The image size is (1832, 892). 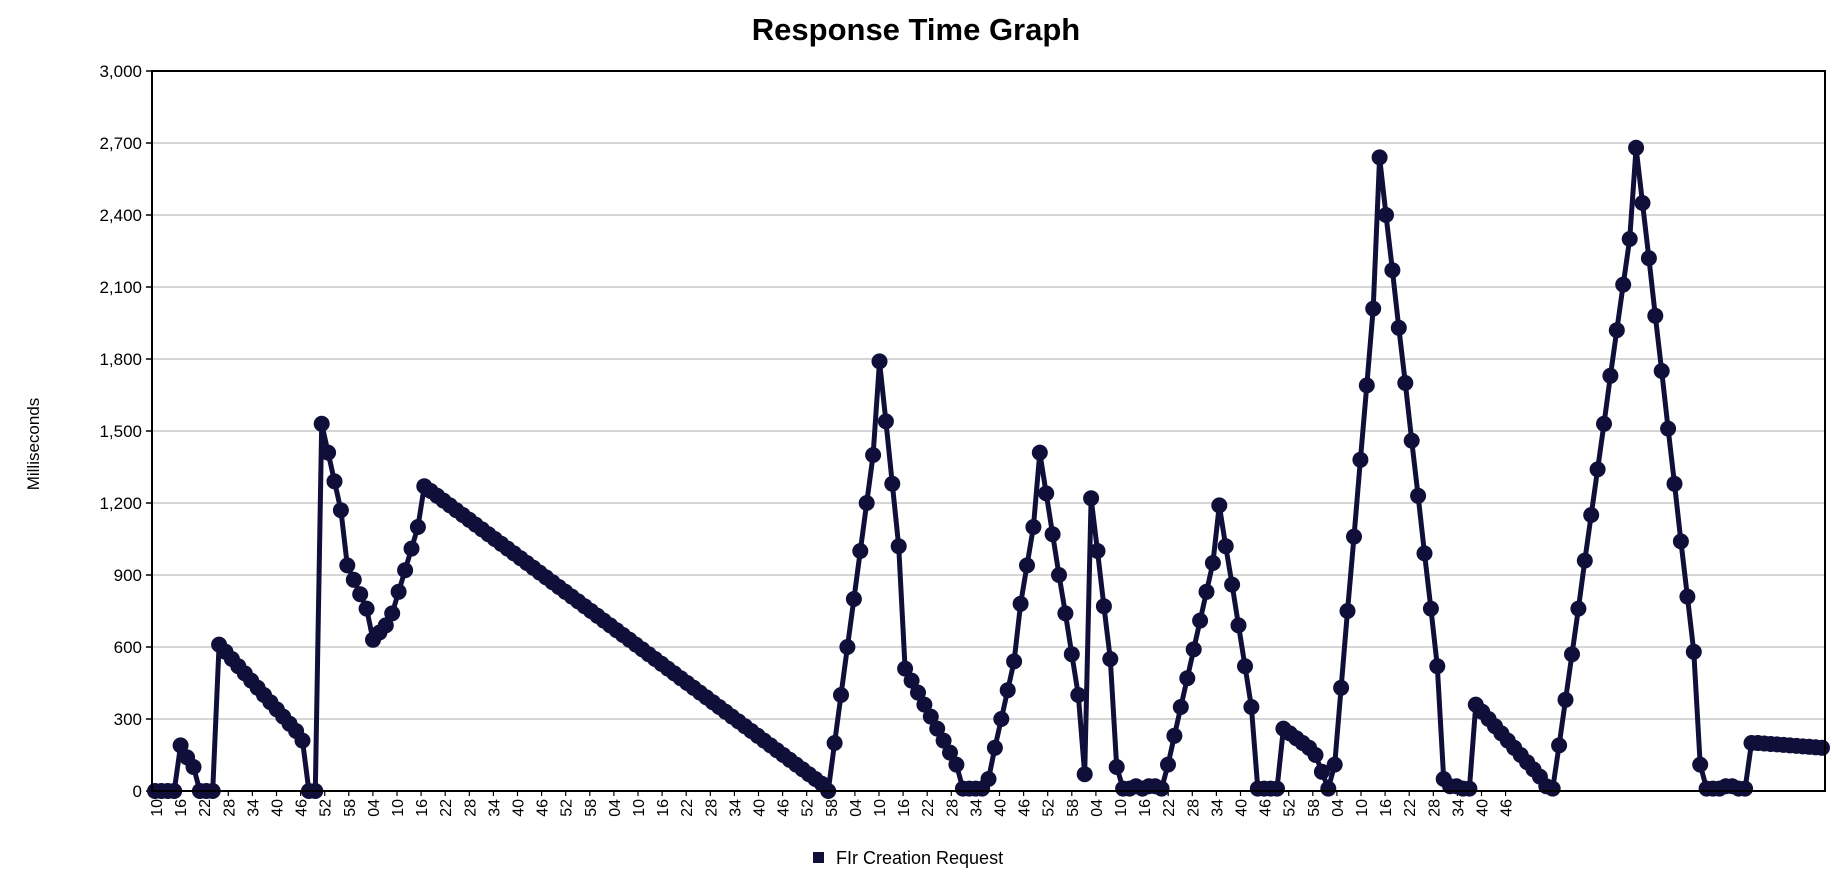 I want to click on y-tick-label: 1,500, so click(x=120, y=431).